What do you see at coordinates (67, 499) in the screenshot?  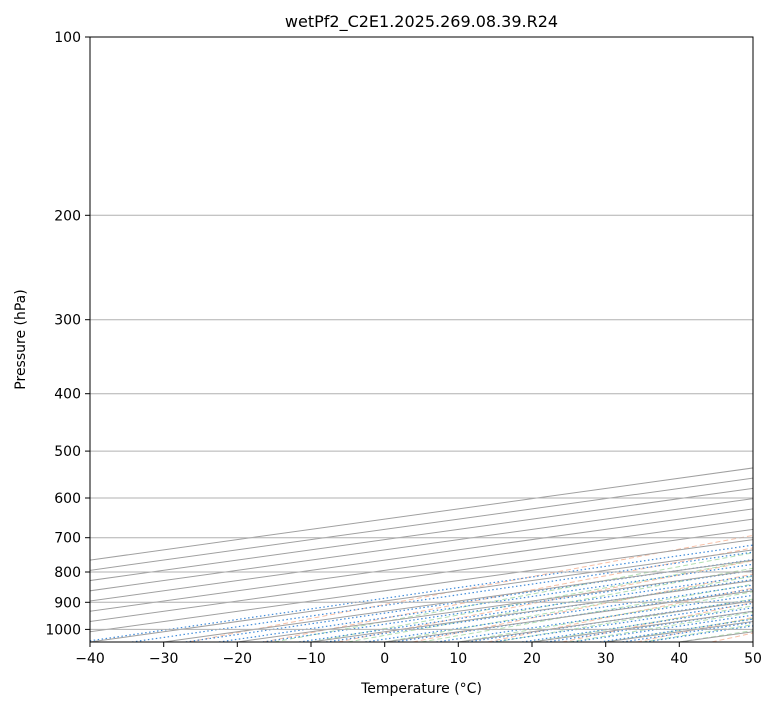 I see `y-tick-label: 600` at bounding box center [67, 499].